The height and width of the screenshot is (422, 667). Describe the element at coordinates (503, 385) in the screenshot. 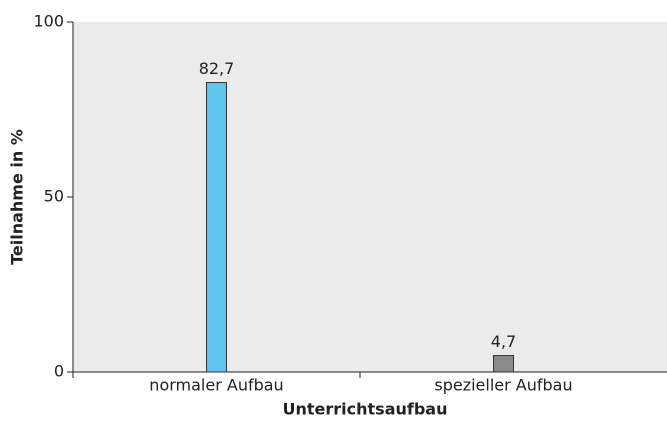

I see `x-tick-label: spezieller Aufbau` at that location.